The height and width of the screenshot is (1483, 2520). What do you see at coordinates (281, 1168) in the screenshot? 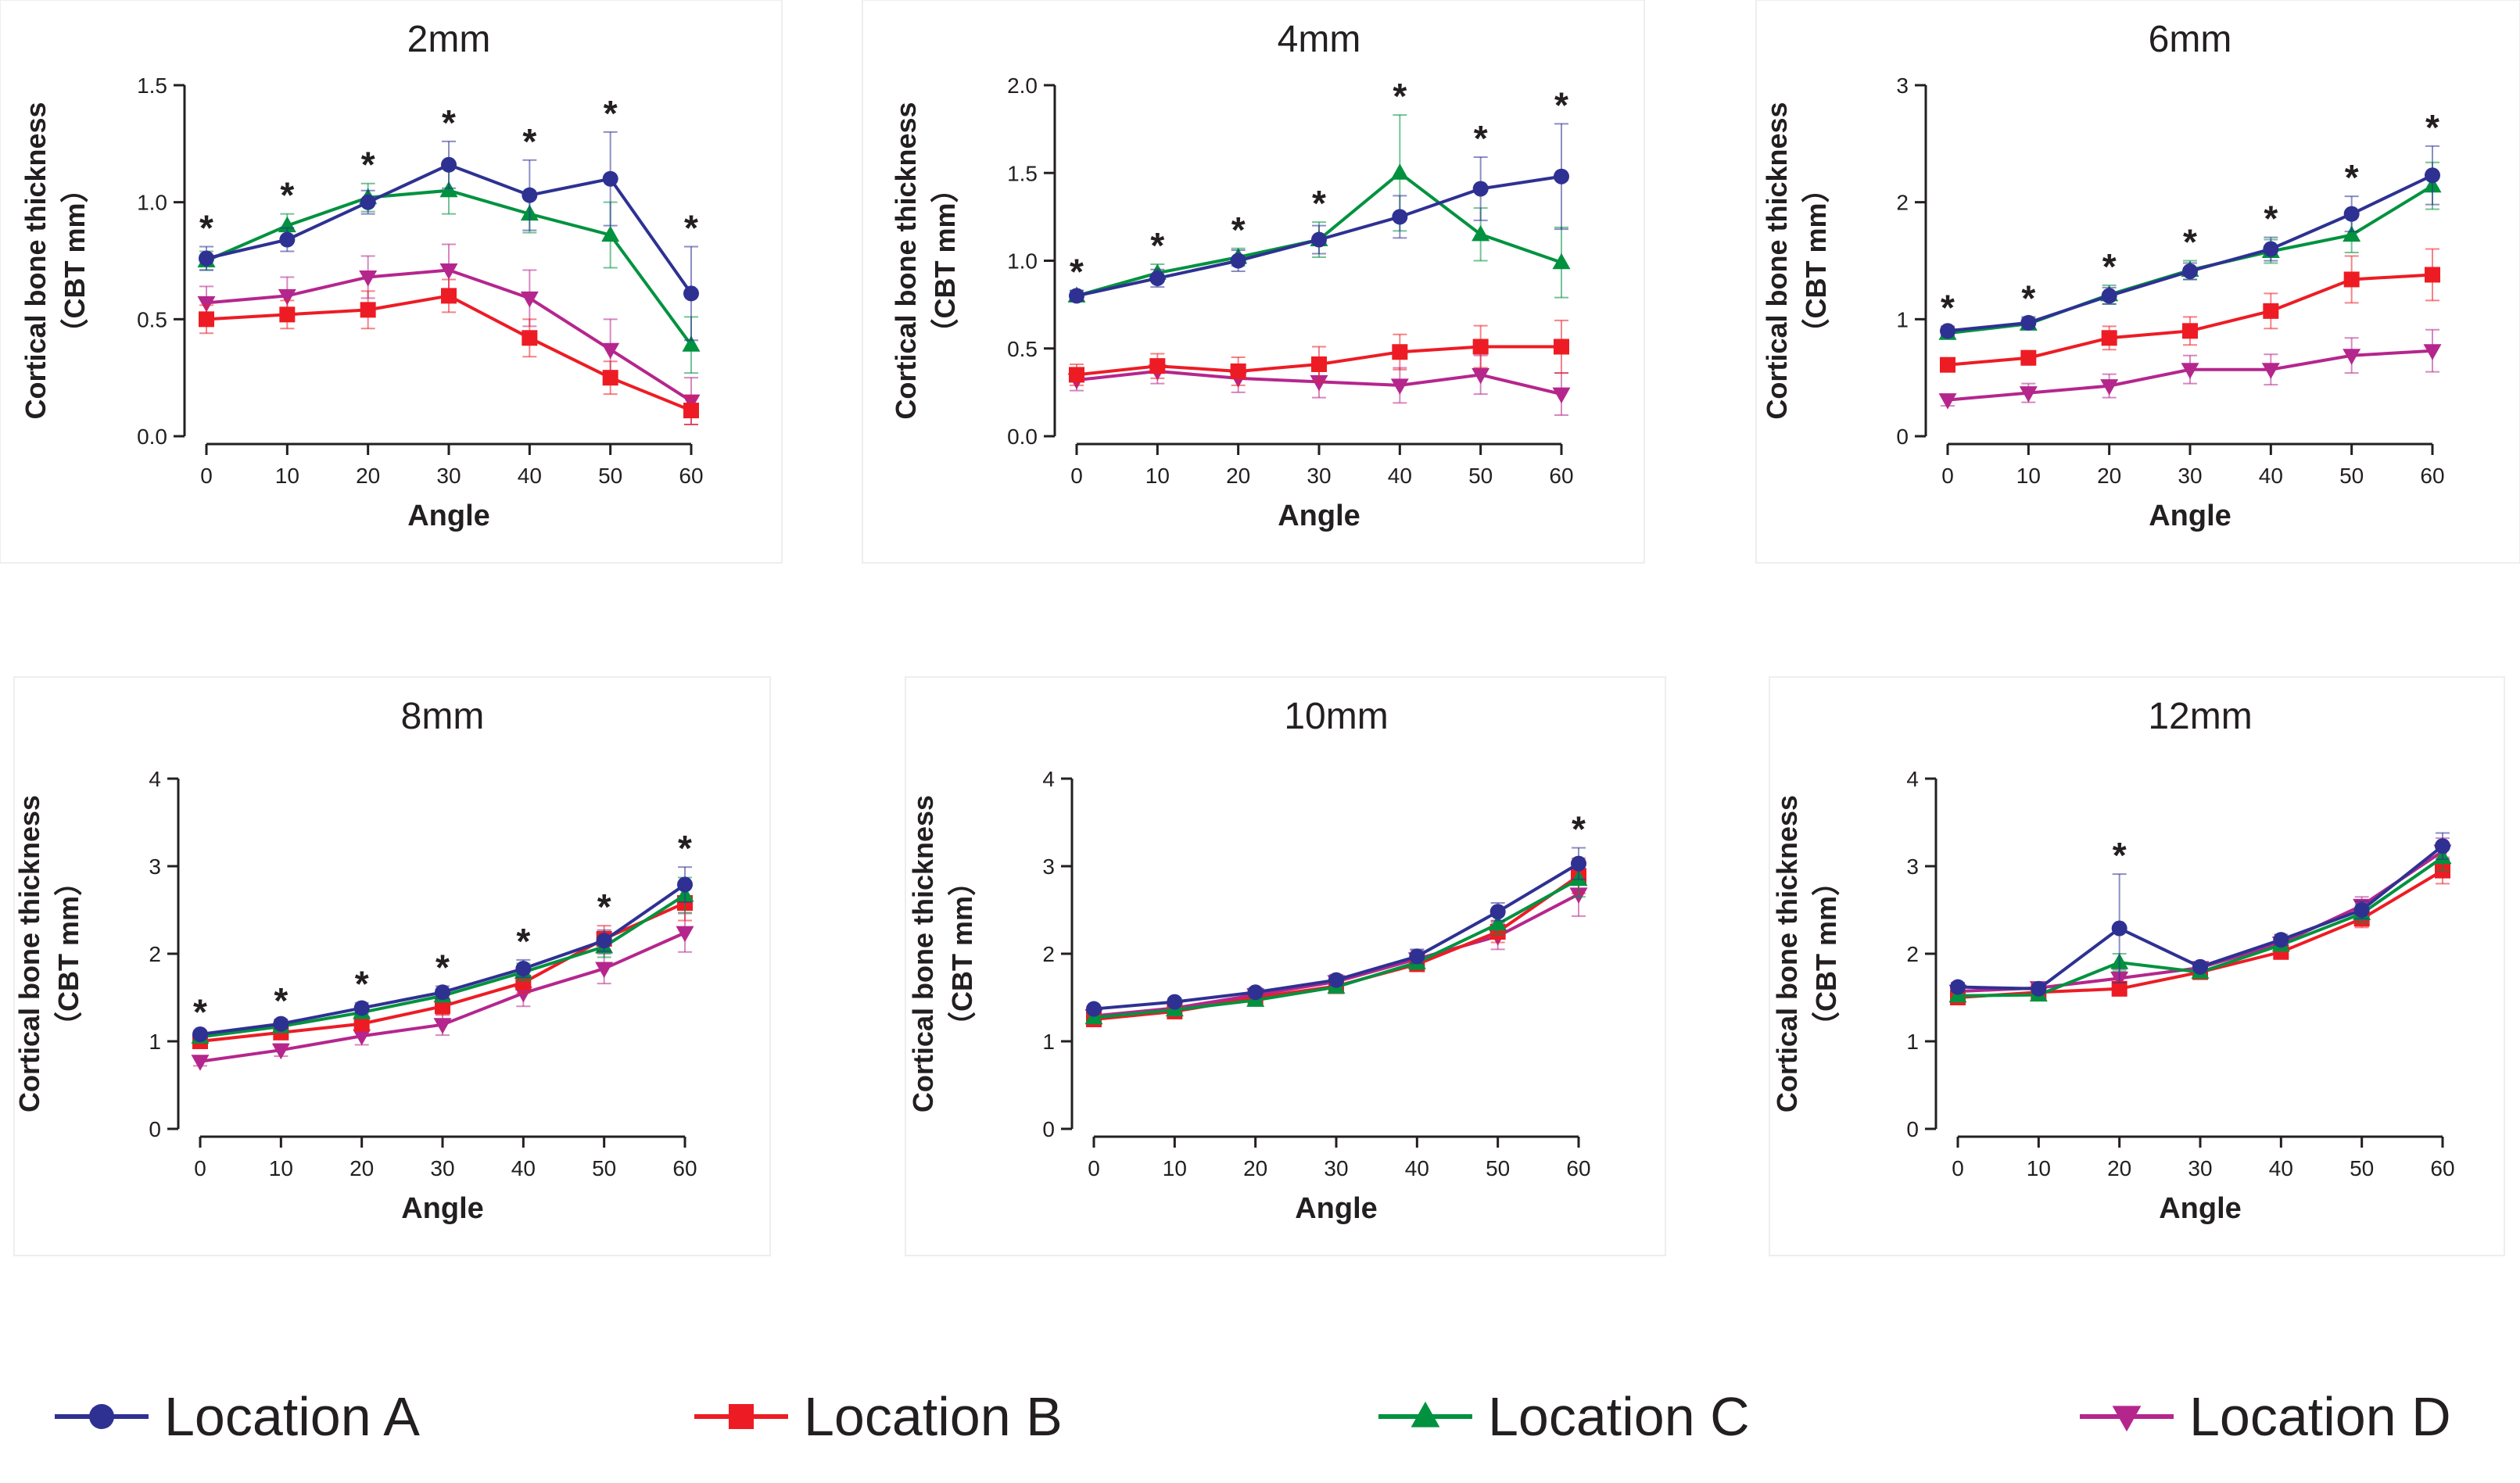
I see `x-tick-label: 10` at bounding box center [281, 1168].